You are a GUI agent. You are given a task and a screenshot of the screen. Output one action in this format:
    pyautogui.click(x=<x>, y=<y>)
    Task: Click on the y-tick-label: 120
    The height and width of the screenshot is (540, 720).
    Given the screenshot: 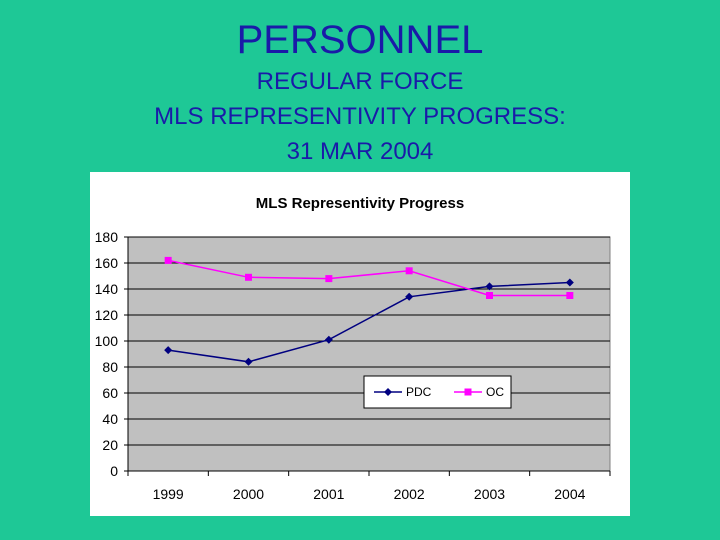 What is the action you would take?
    pyautogui.click(x=107, y=315)
    